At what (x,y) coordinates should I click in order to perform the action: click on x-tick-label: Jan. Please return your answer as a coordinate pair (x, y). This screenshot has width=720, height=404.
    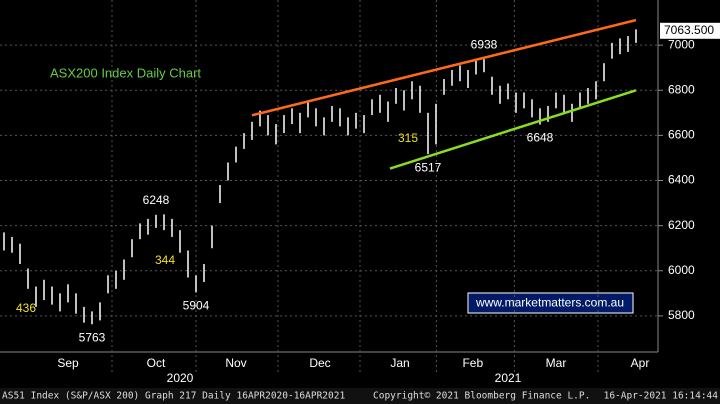
    Looking at the image, I should click on (399, 363).